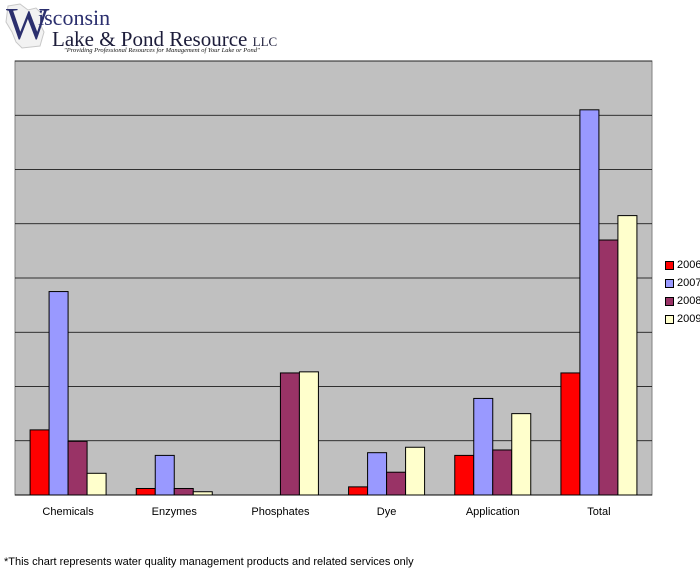 The width and height of the screenshot is (700, 570). What do you see at coordinates (74, 17) in the screenshot?
I see `logo-line1: isconsin` at bounding box center [74, 17].